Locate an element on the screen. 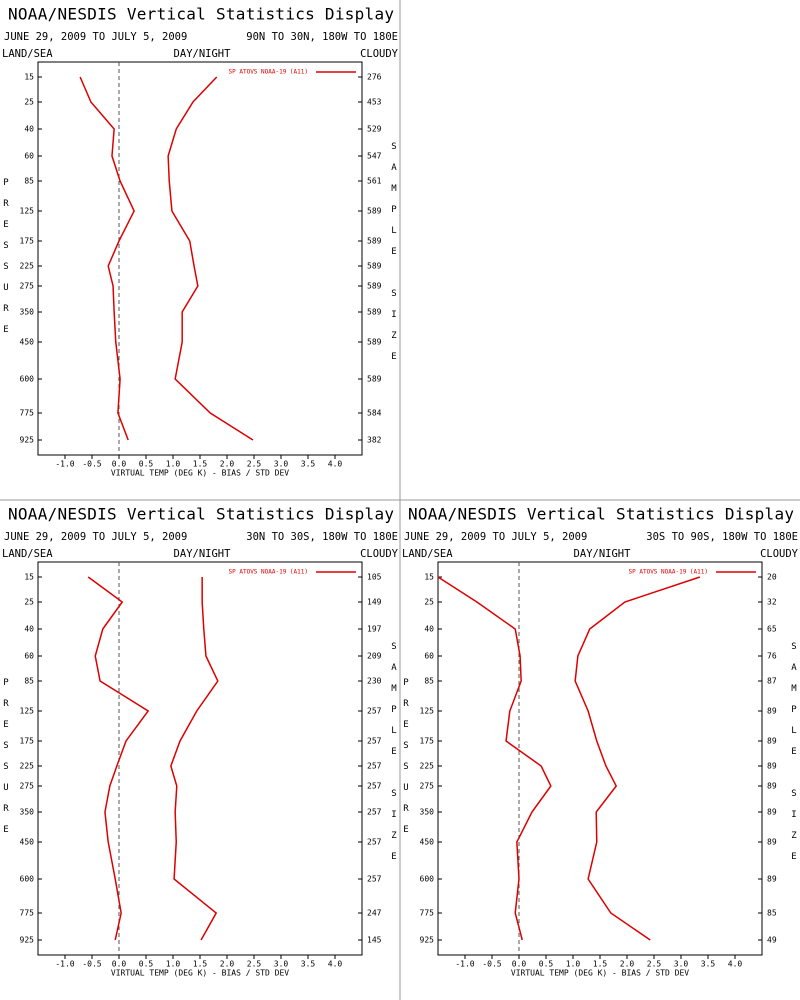  y-tick-label: 600 is located at coordinates (427, 879).